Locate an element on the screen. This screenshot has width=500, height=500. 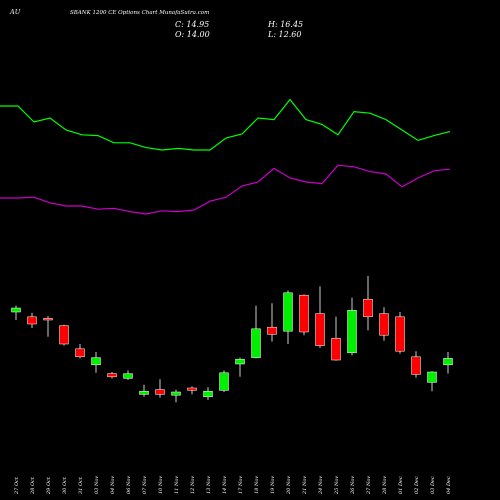
x-tick-label: 24 Nov is located at coordinates (321, 485).